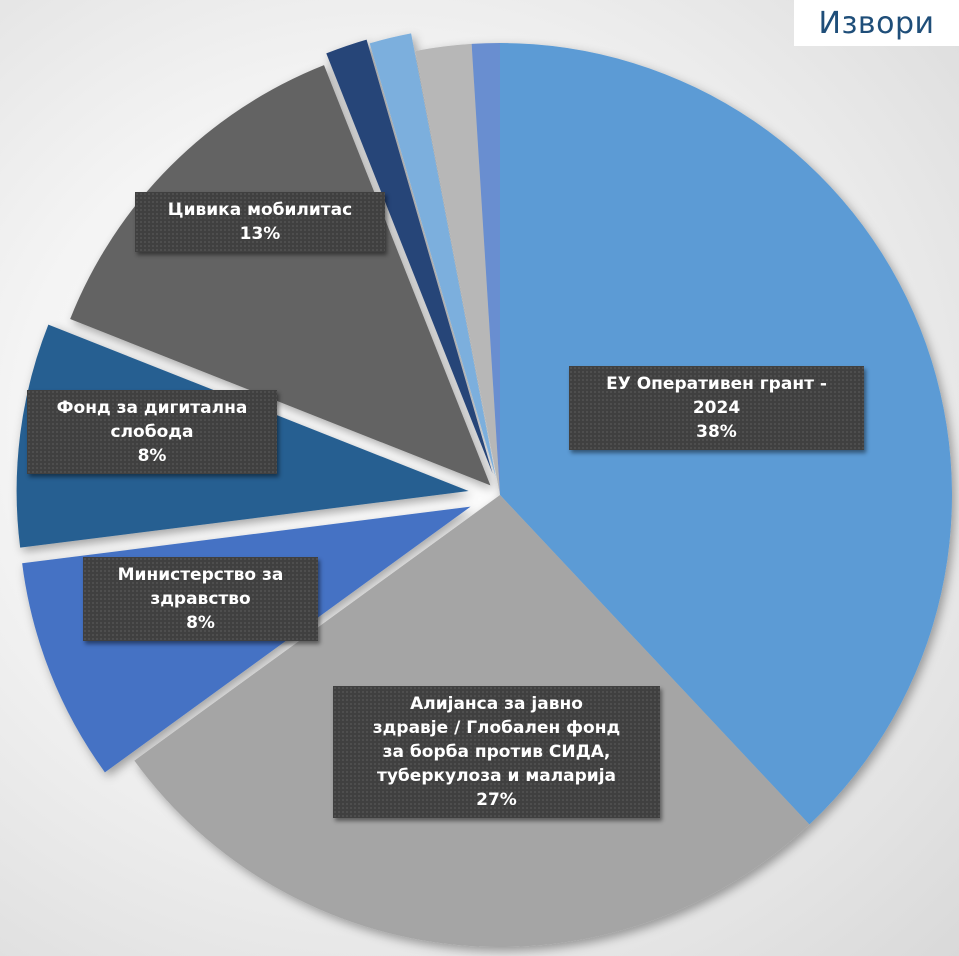 The width and height of the screenshot is (959, 956). I want to click on data-label-text: здравство, so click(200, 599).